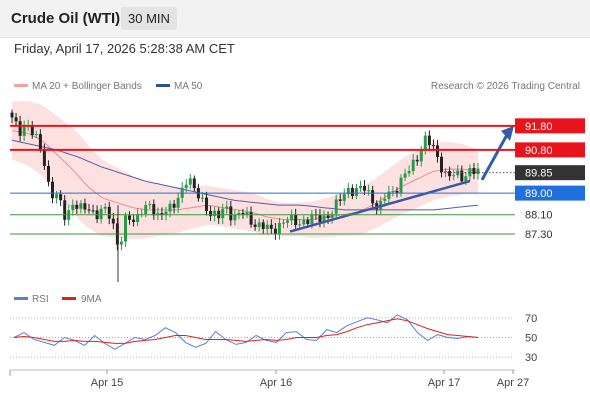  I want to click on rsi-line, so click(246, 332).